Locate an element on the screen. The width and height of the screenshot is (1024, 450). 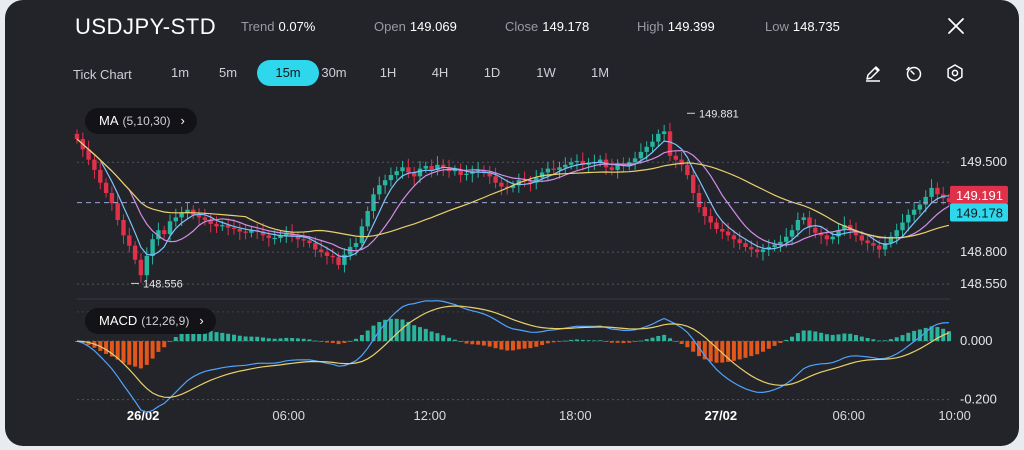
pencil-icon is located at coordinates (873, 73).